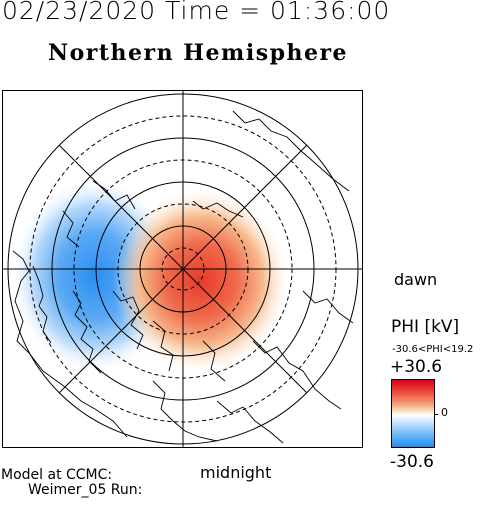  Describe the element at coordinates (85, 490) in the screenshot. I see `model-info-line-2: Weimer_05 Run:` at that location.